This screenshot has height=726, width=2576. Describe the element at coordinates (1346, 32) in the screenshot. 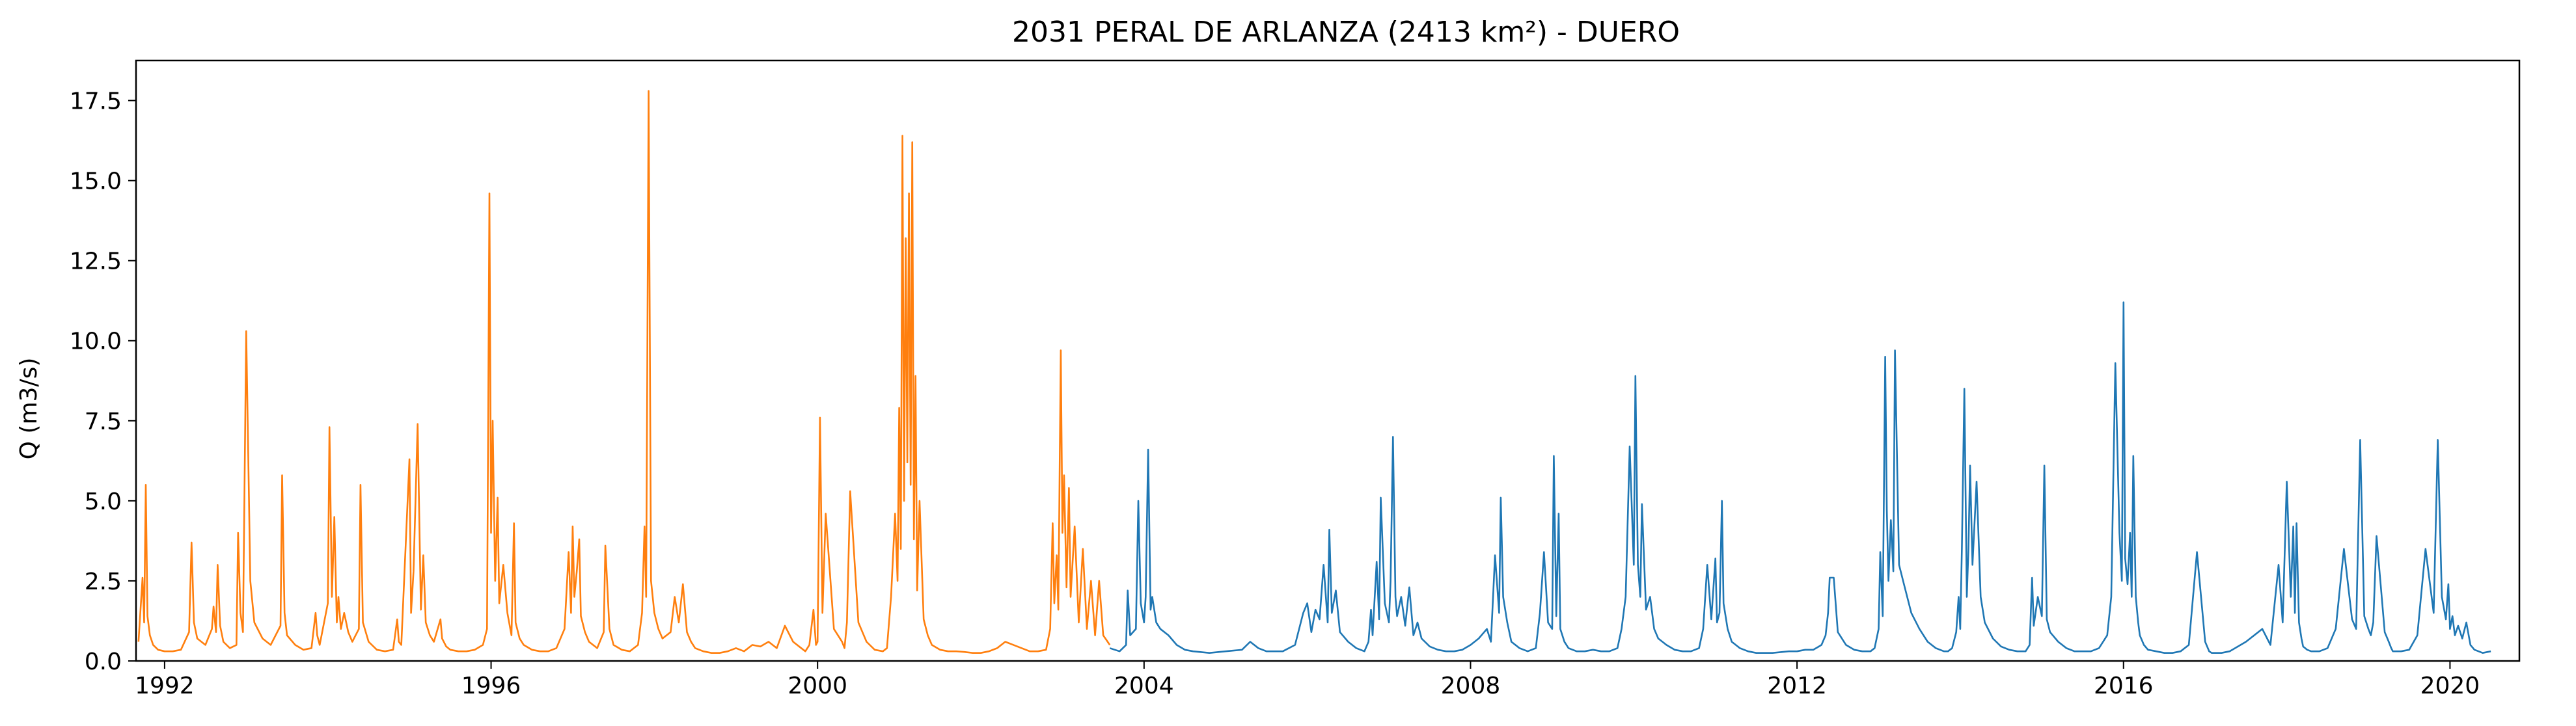

I see `chart-title: 2031 PERAL DE ARLANZA (2413 km²) - DUERO` at that location.